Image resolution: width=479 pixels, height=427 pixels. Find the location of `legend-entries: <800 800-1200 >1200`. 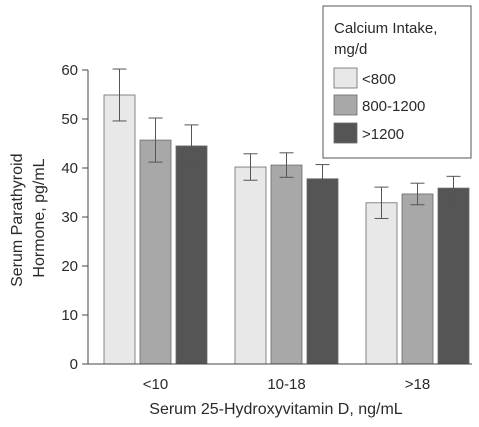

legend-entries: <800 800-1200 >1200 is located at coordinates (379, 105).